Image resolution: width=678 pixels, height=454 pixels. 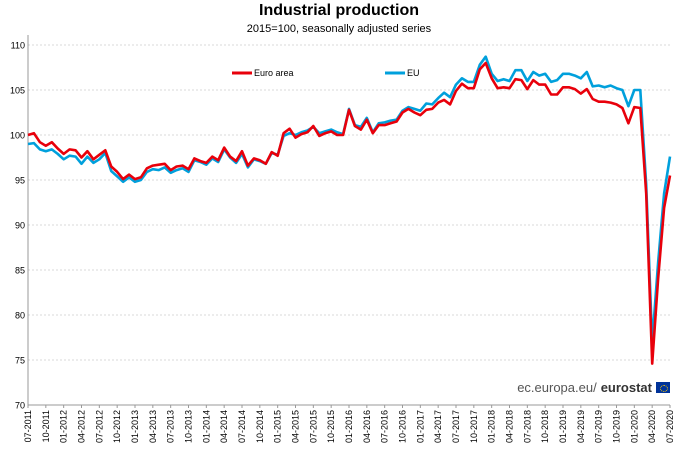 I want to click on x-tick-label: 04-2018, so click(x=510, y=426).